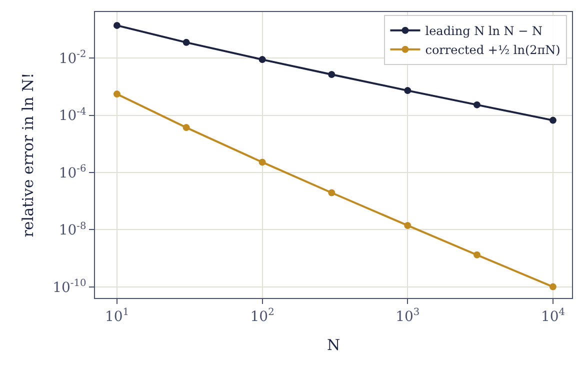  What do you see at coordinates (116, 315) in the screenshot?
I see `x-tick-label: 10$^{1}$` at bounding box center [116, 315].